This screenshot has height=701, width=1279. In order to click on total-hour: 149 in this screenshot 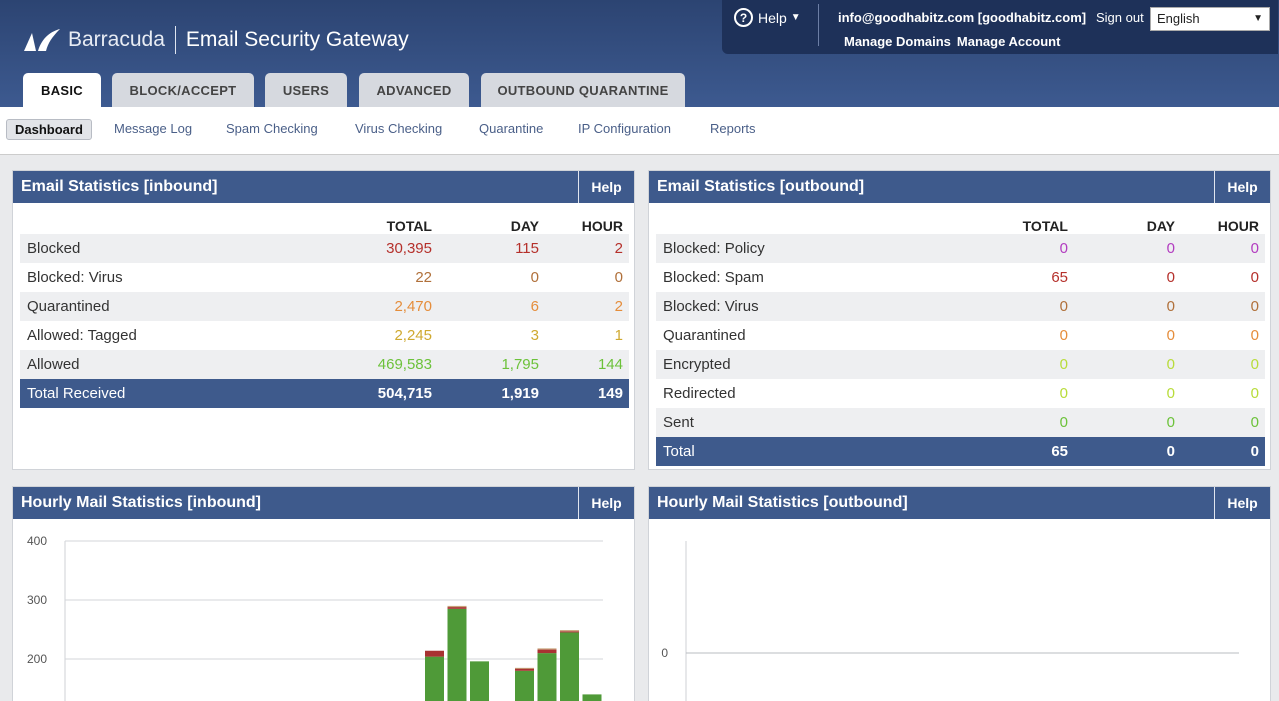, I will do `click(587, 393)`.